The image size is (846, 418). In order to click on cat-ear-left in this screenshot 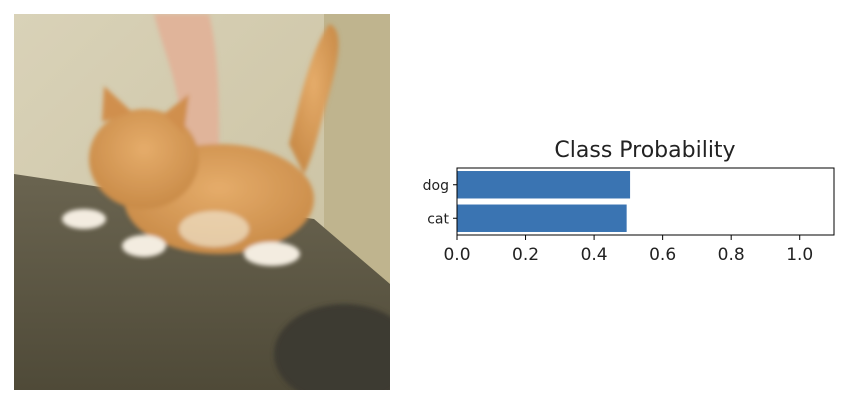, I will do `click(117, 104)`.